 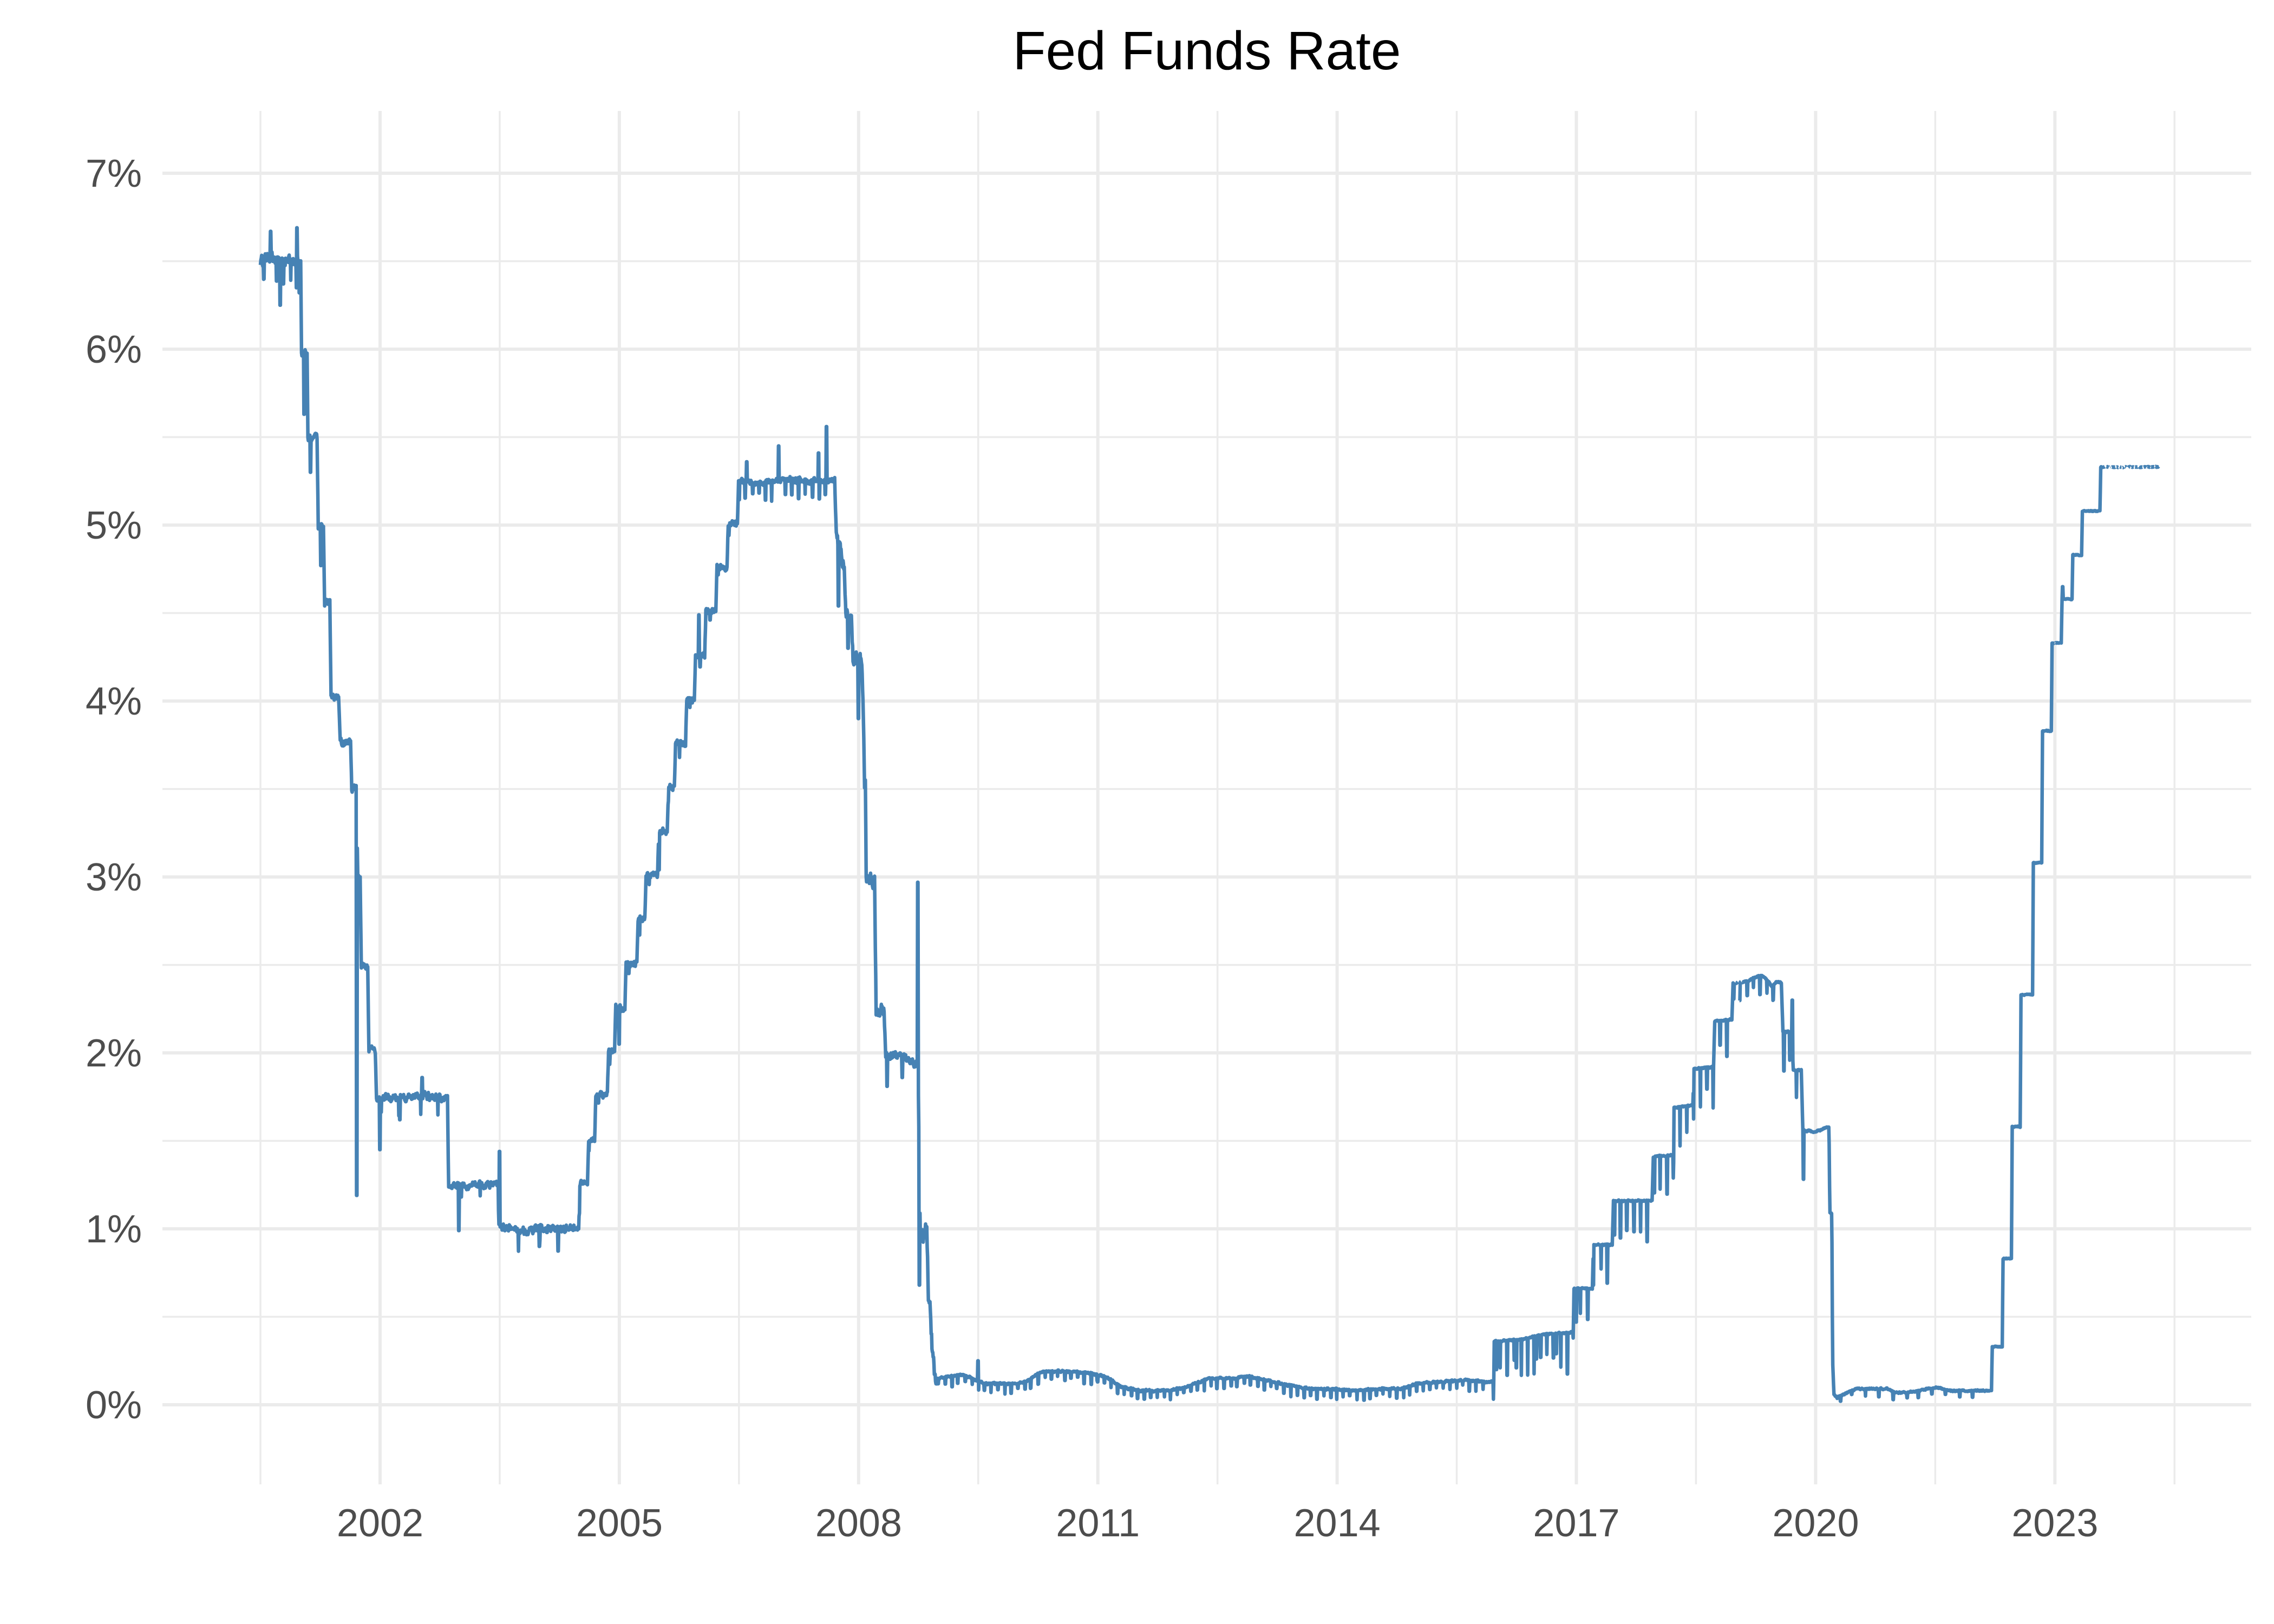 What do you see at coordinates (1217, 1523) in the screenshot?
I see `x-axis-labels: 2002 2005 2008 2011 2014 2017 2020 2023` at bounding box center [1217, 1523].